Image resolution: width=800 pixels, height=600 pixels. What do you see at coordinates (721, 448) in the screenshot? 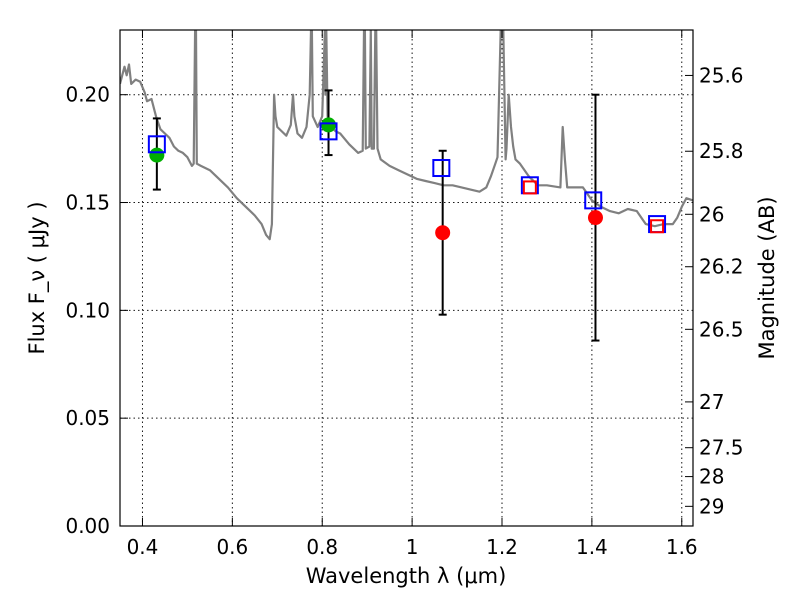
I see `magnitude-tick-label: 27.5` at bounding box center [721, 448].